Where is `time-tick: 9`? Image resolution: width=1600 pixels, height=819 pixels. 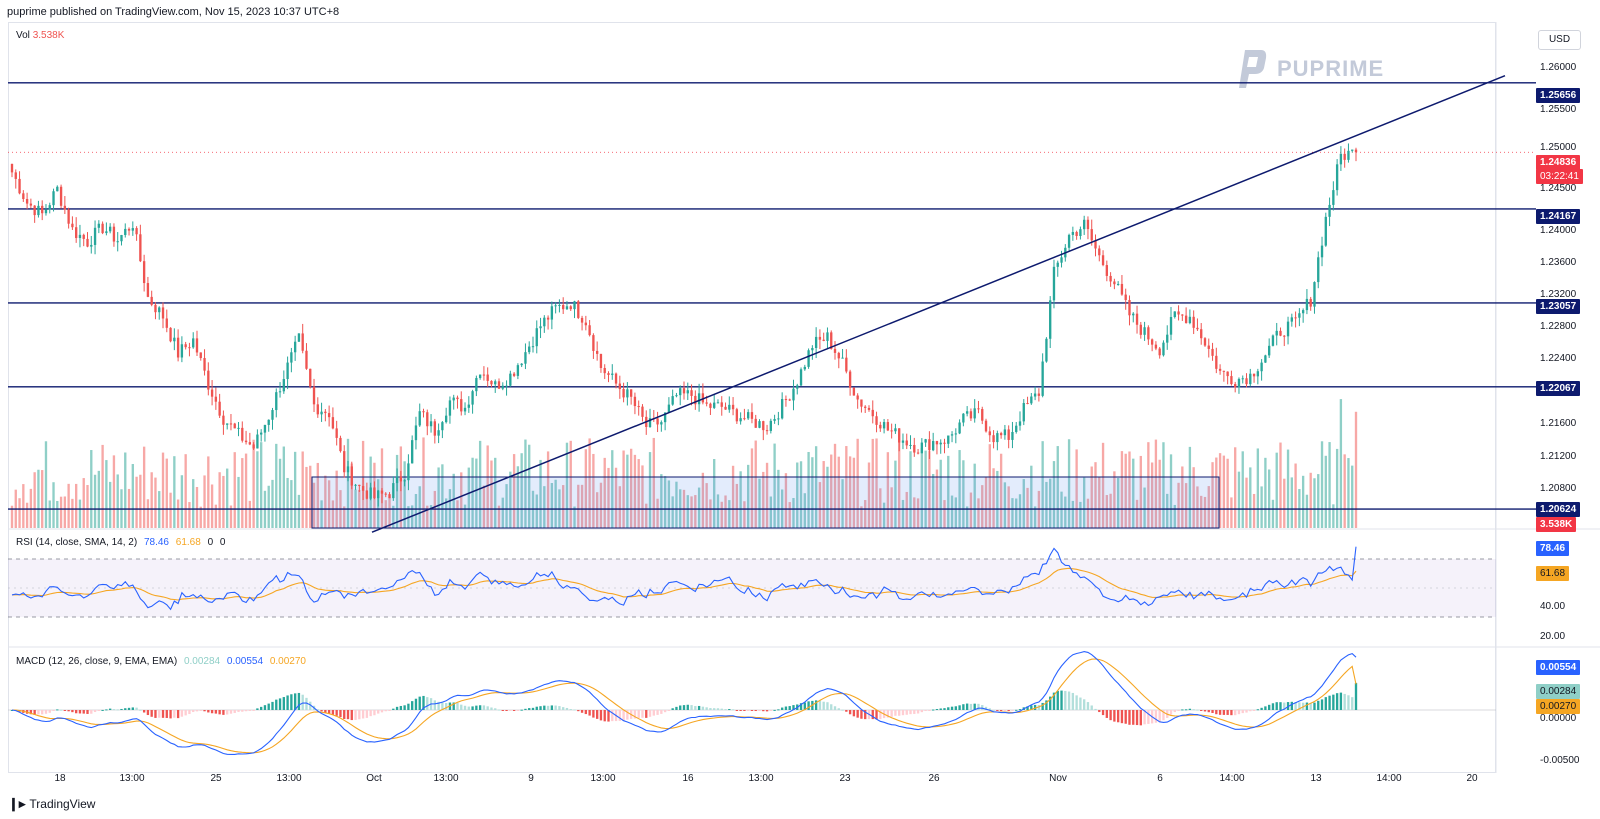
time-tick: 9 is located at coordinates (531, 778).